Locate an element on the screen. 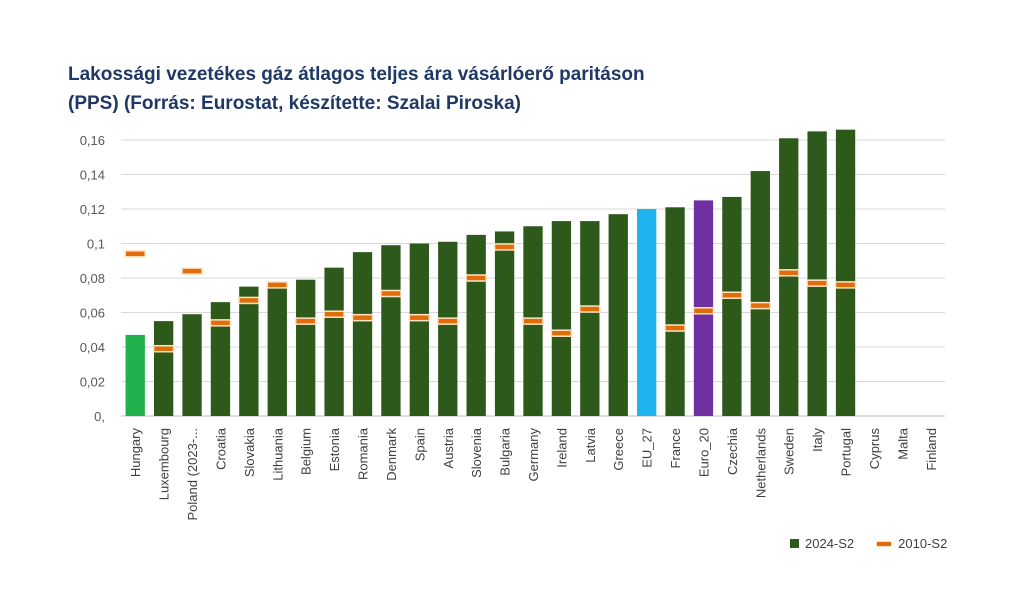 The width and height of the screenshot is (1024, 602). legend-item-2010: 2010-S2 is located at coordinates (911, 543).